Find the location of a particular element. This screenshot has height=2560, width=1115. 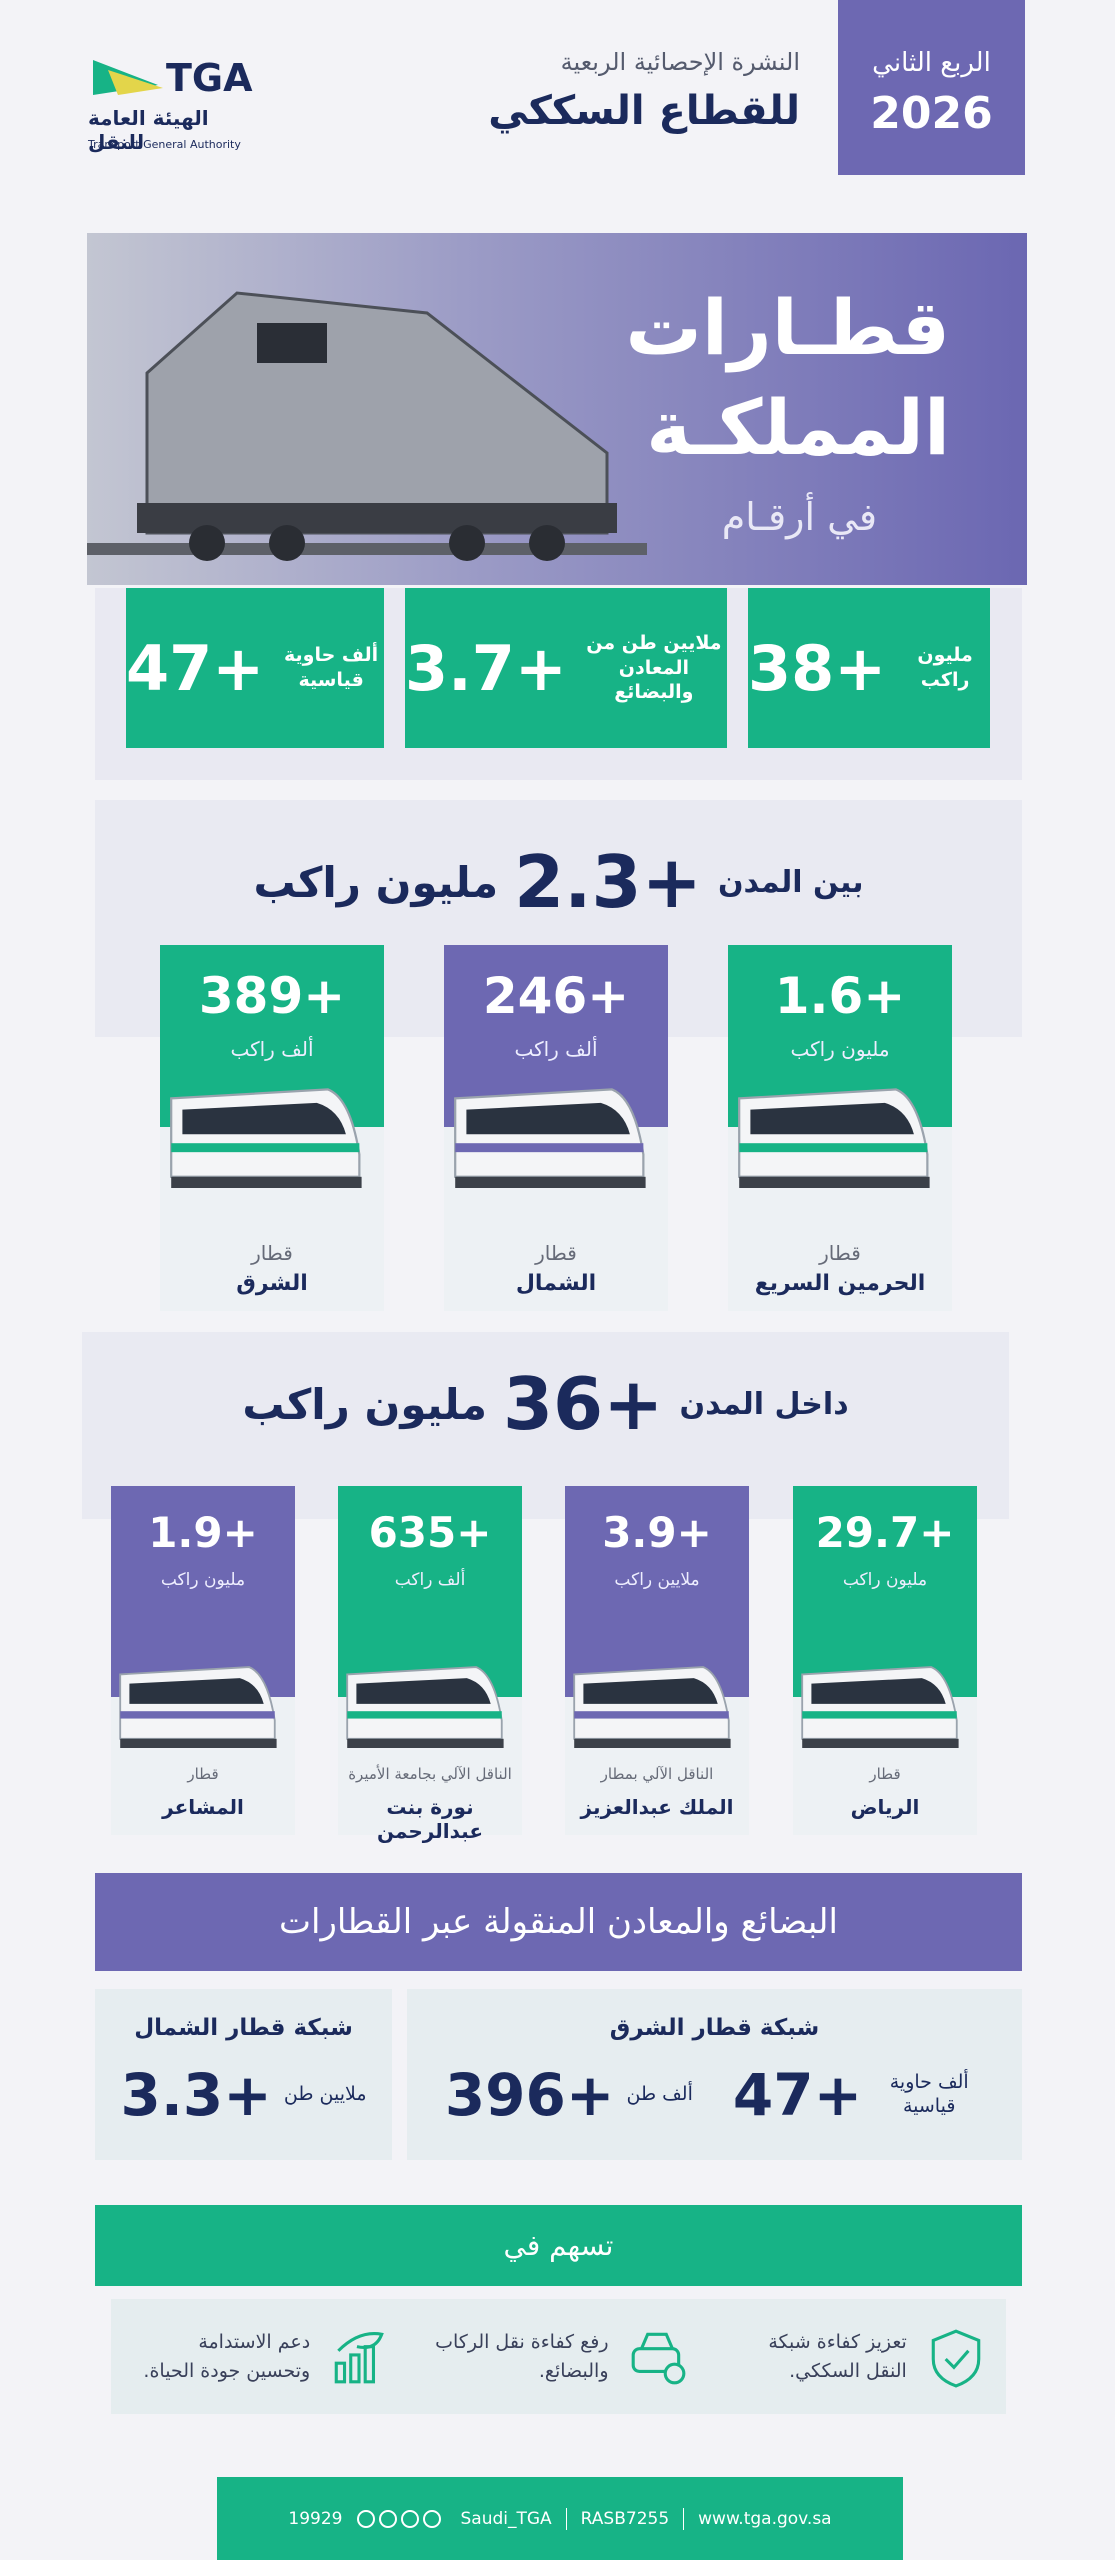

card-value: +389 is located at coordinates (272, 996).